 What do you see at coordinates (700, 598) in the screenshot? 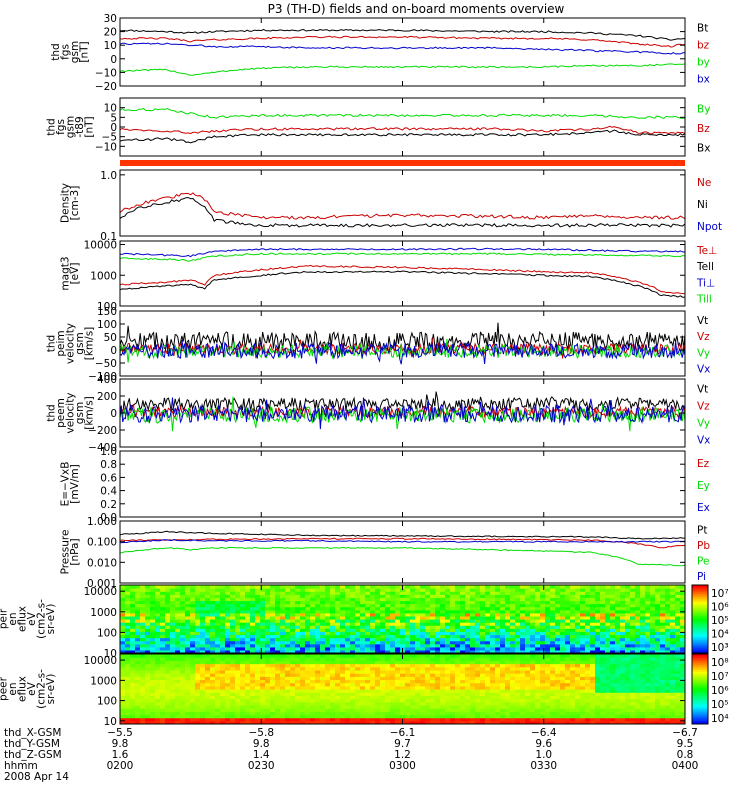
I see `colorbar-cell` at bounding box center [700, 598].